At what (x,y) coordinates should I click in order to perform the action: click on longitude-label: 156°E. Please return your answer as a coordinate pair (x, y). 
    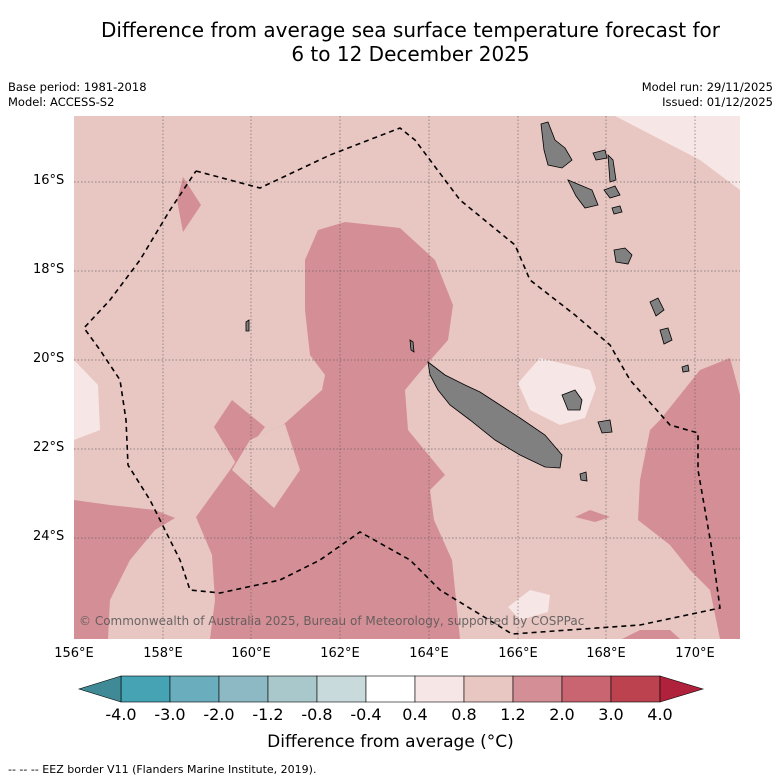
    Looking at the image, I should click on (74, 653).